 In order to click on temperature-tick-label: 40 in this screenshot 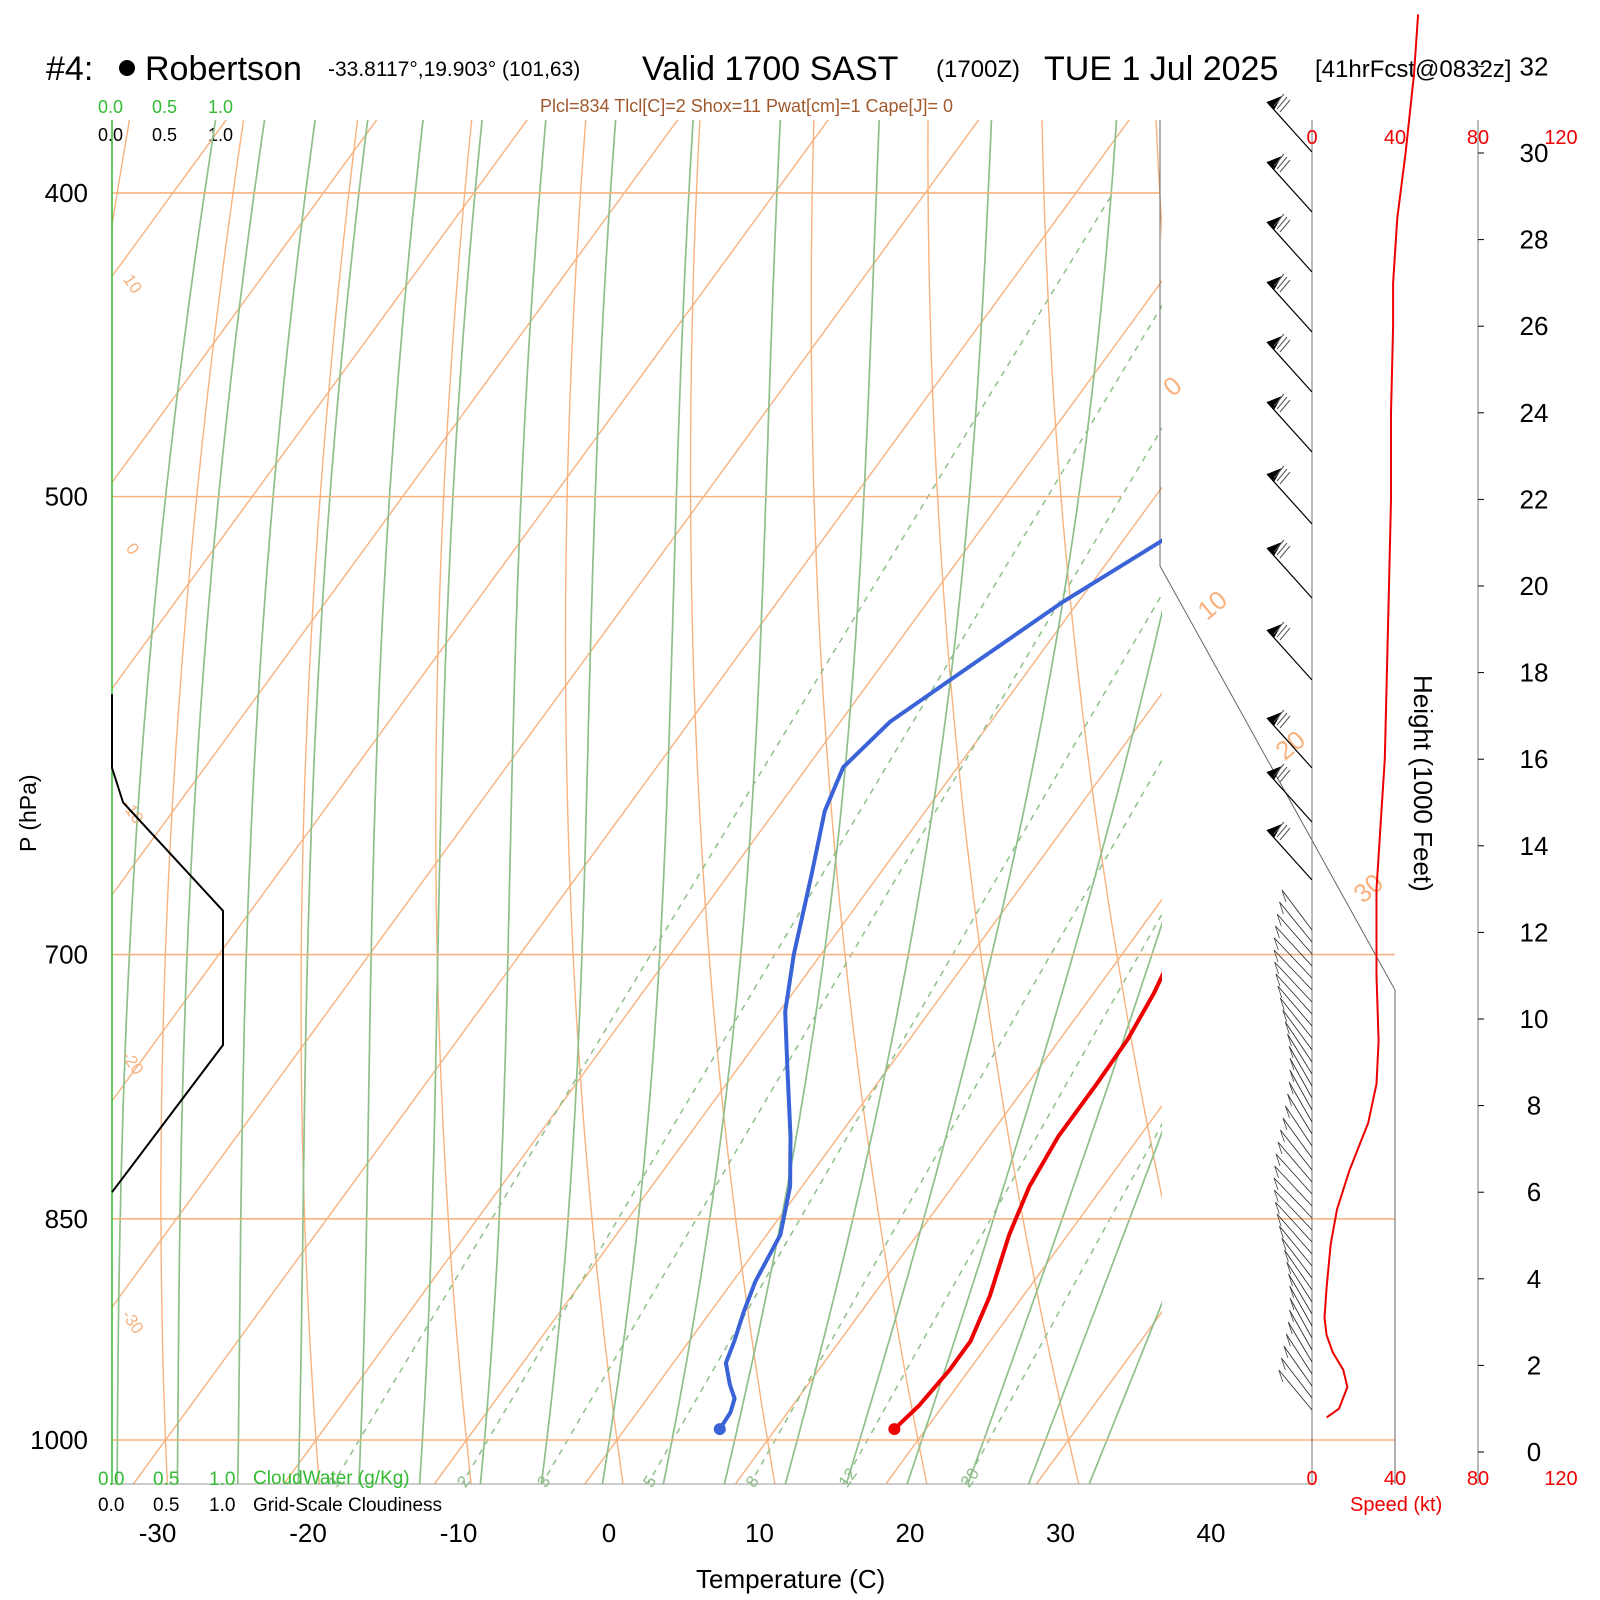, I will do `click(1211, 1533)`.